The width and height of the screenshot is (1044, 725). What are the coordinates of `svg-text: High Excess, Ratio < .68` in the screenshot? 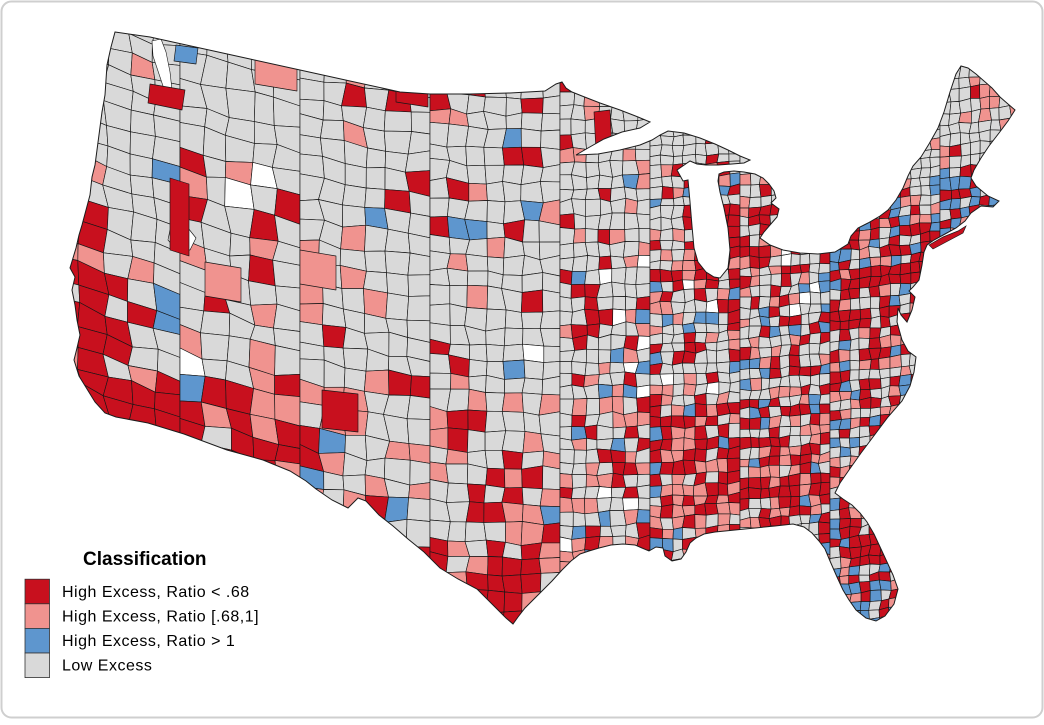 It's located at (156, 592).